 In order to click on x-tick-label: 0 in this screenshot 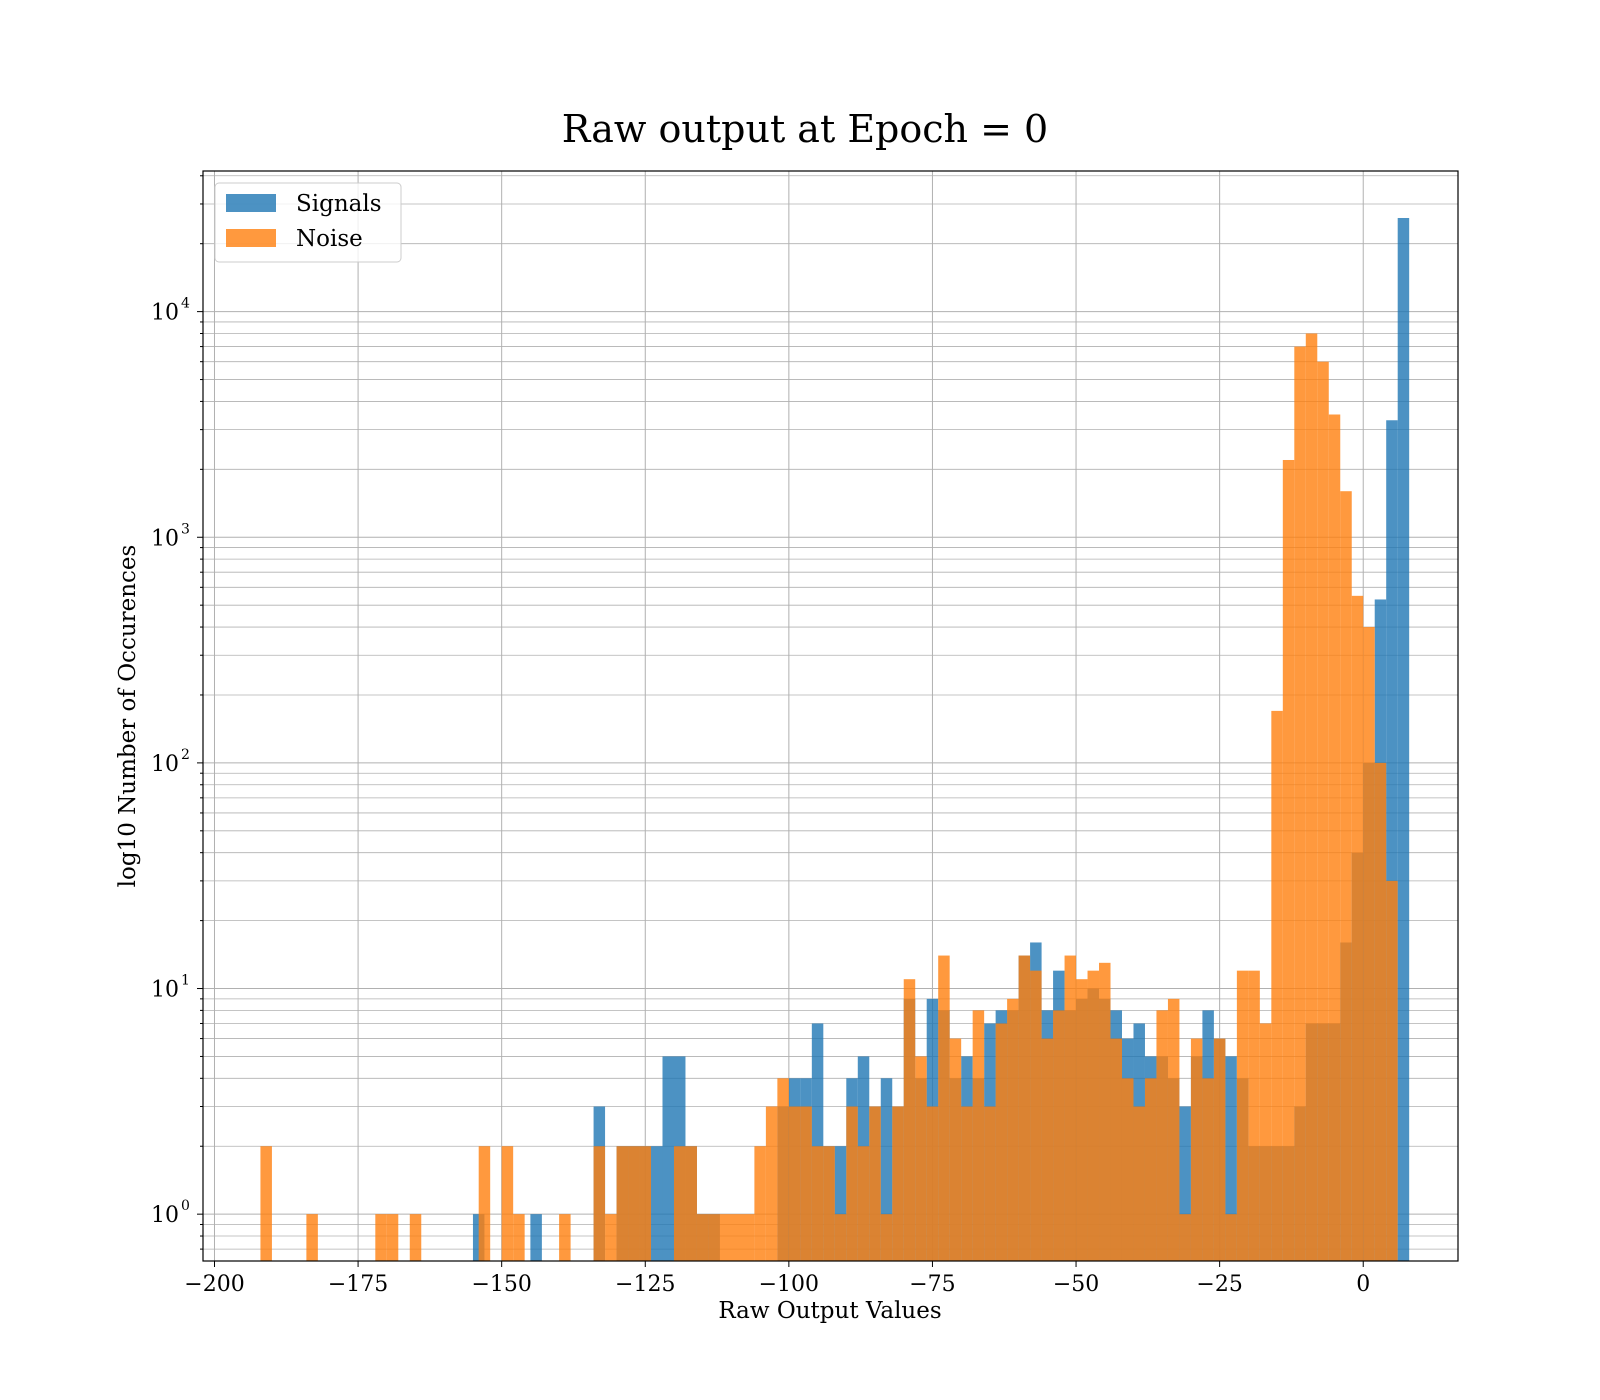, I will do `click(1363, 1284)`.